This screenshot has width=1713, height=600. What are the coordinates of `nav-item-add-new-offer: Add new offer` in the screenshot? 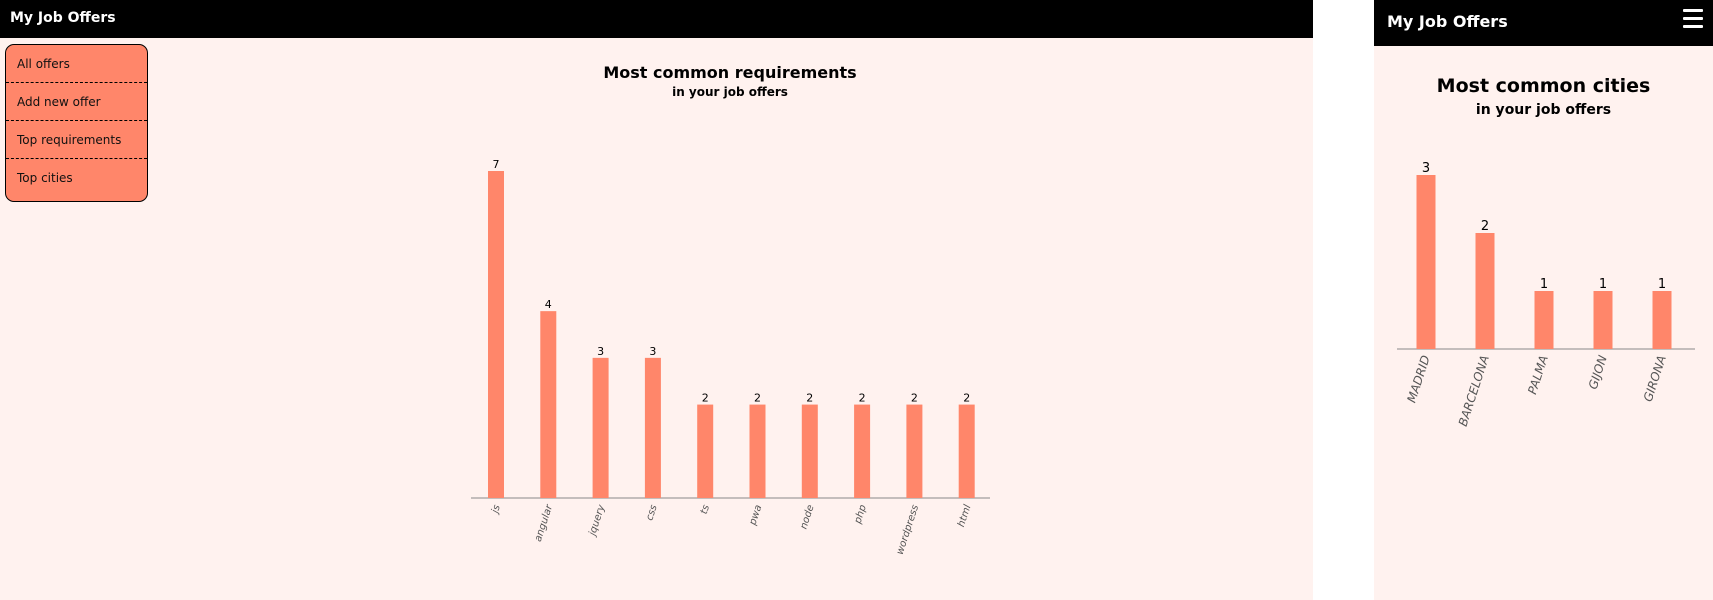 It's located at (76, 102).